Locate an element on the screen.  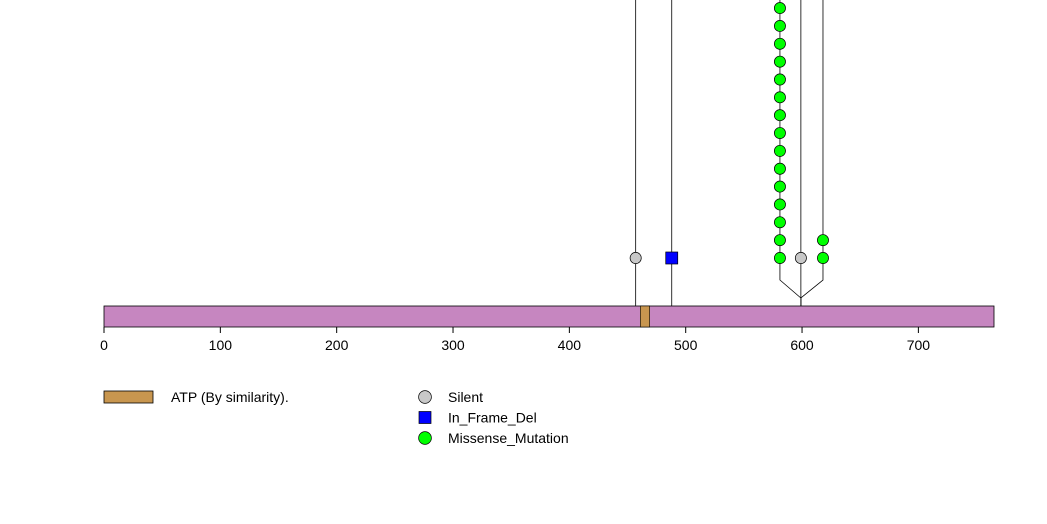
protein-track is located at coordinates (549, 316).